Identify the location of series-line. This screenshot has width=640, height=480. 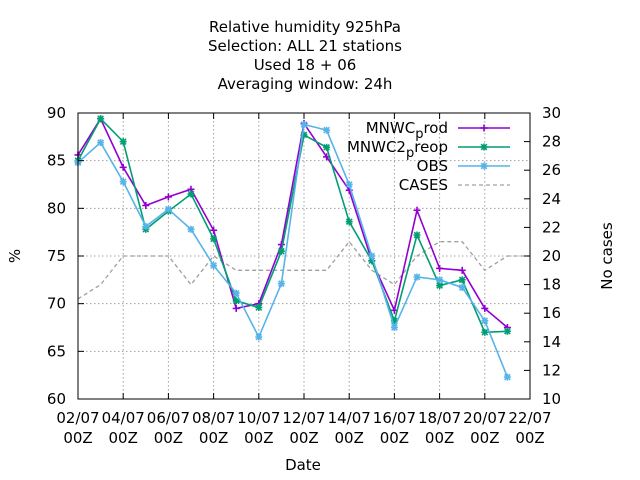
(303, 270).